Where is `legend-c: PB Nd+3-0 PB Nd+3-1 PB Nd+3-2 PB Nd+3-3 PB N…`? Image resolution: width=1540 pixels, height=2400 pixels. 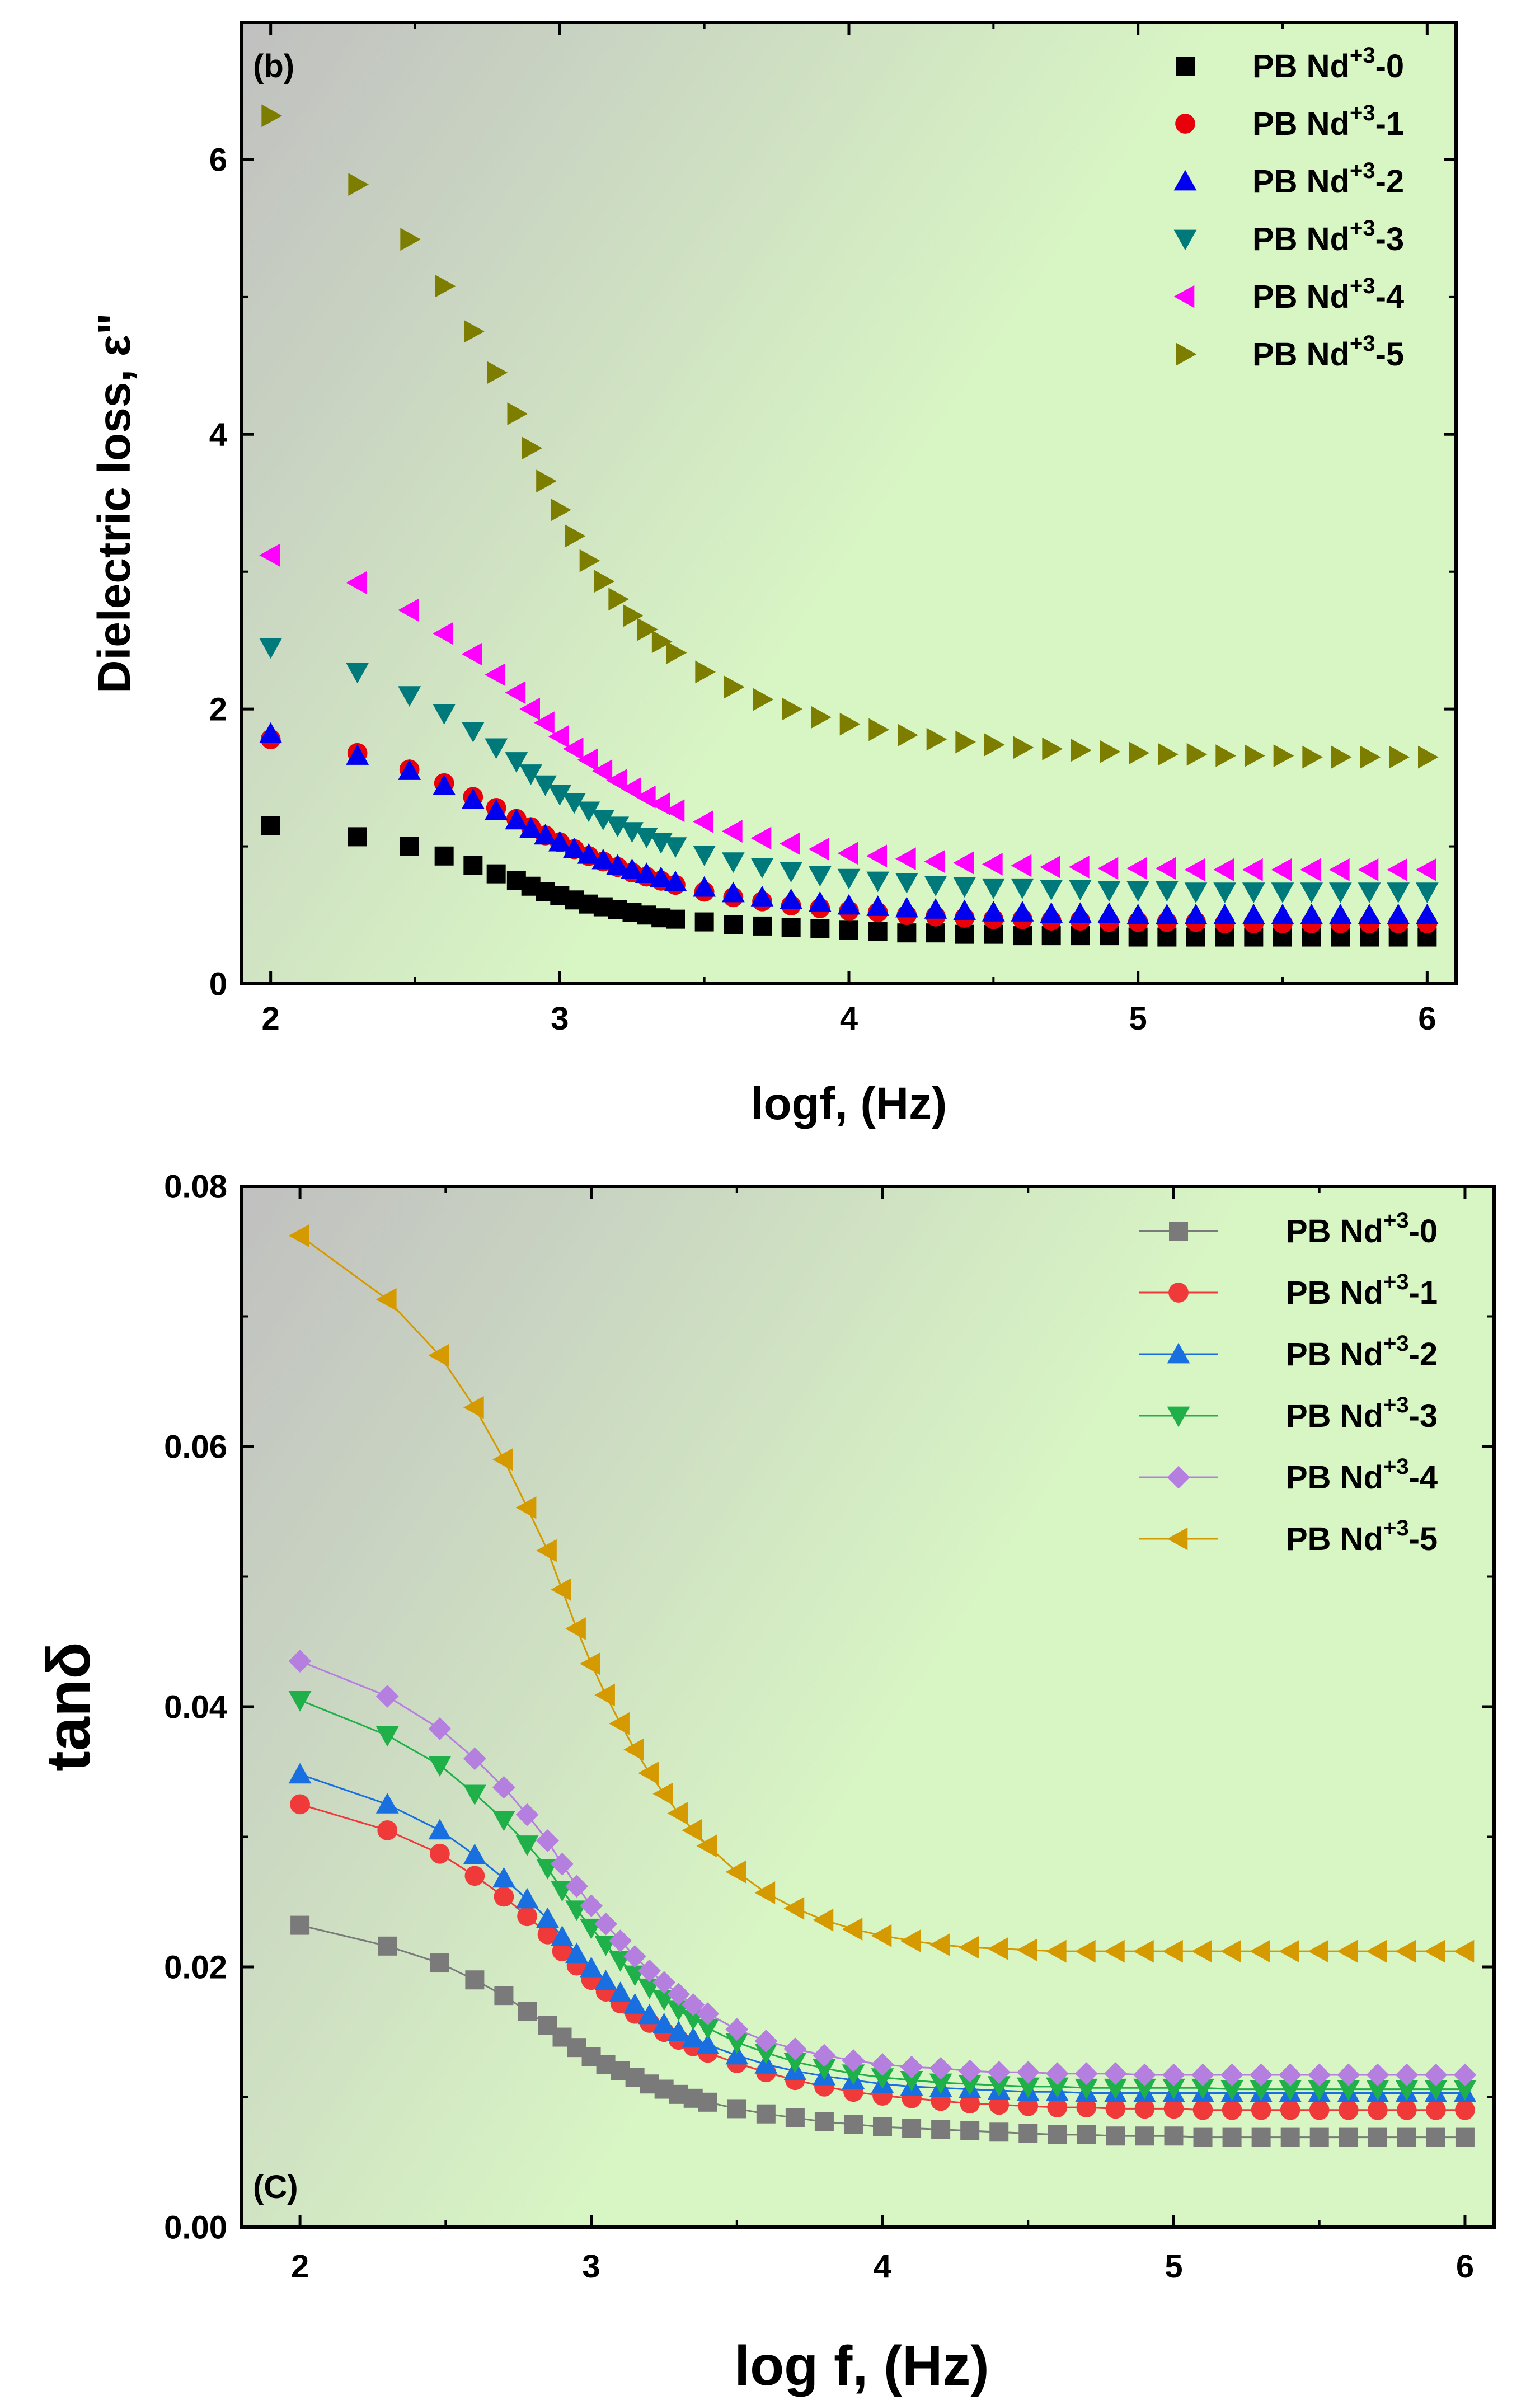
legend-c: PB Nd+3-0 PB Nd+3-1 PB Nd+3-2 PB Nd+3-3 PB N… is located at coordinates (1288, 1382).